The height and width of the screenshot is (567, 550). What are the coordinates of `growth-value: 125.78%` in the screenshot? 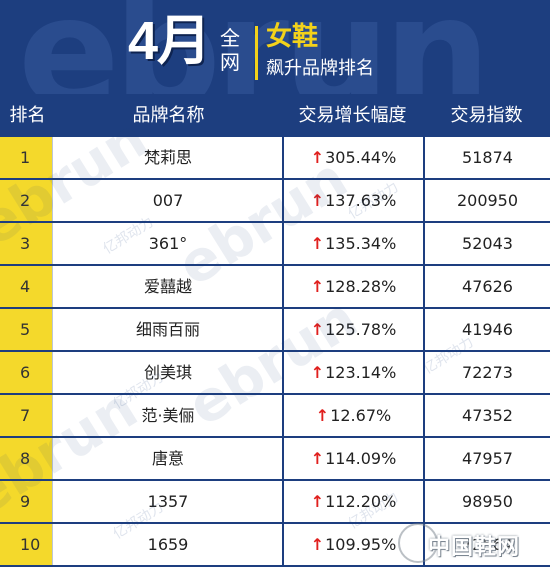 It's located at (361, 329).